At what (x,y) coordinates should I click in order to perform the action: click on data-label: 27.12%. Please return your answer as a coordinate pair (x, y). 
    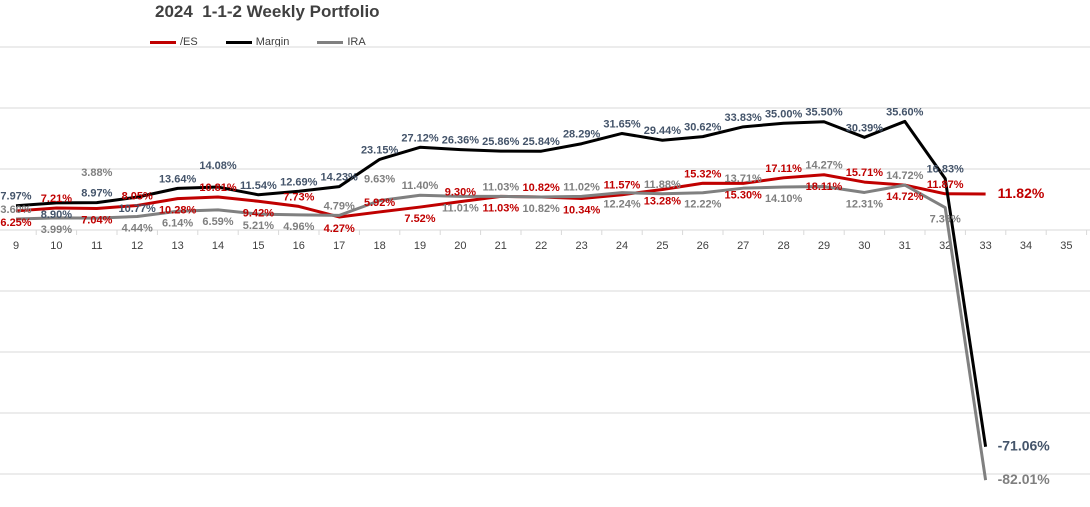
    Looking at the image, I should click on (420, 138).